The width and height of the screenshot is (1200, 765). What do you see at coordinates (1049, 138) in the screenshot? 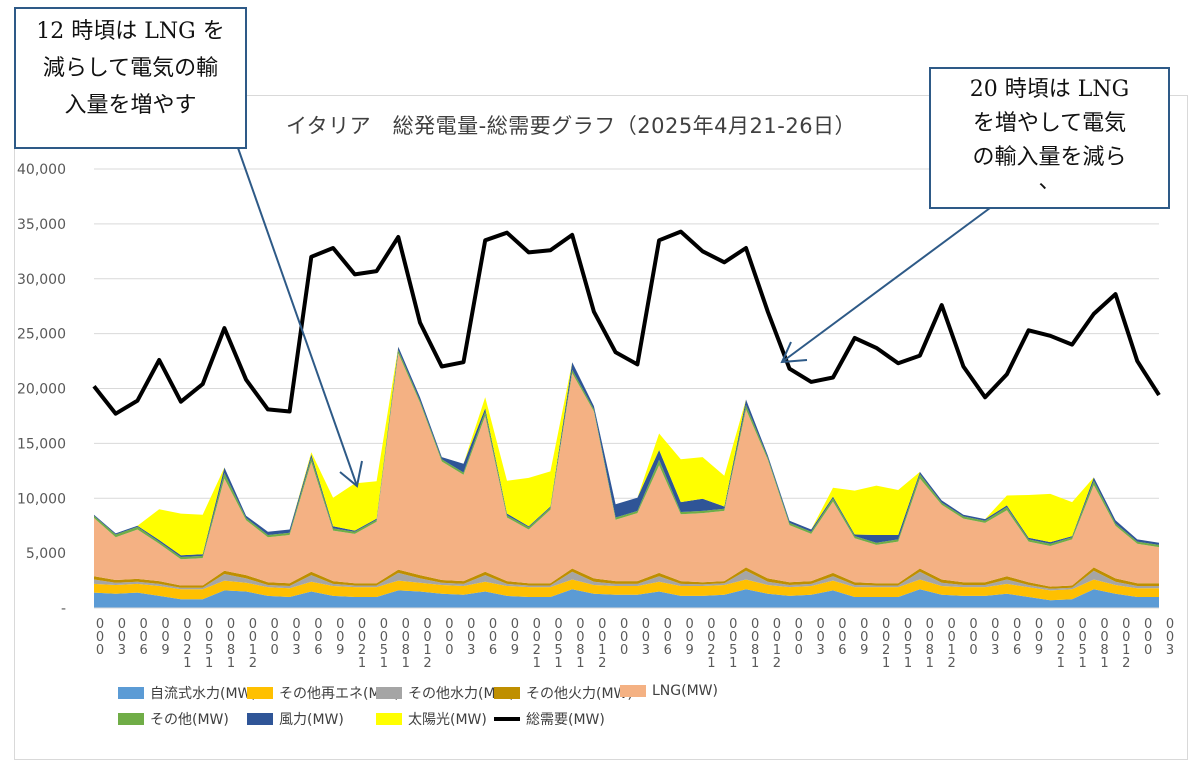
I see `callout-right: 20 時頃は LNG を増やして電気 の輸入量を減ら 、` at bounding box center [1049, 138].